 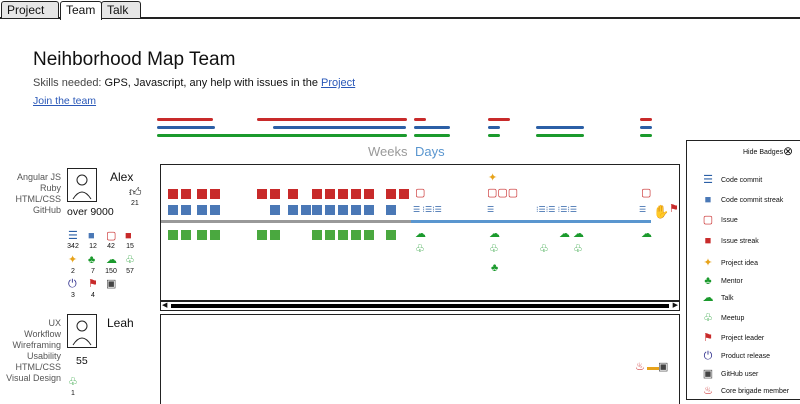 What do you see at coordinates (708, 338) in the screenshot?
I see `project-leader-icon: ⚑` at bounding box center [708, 338].